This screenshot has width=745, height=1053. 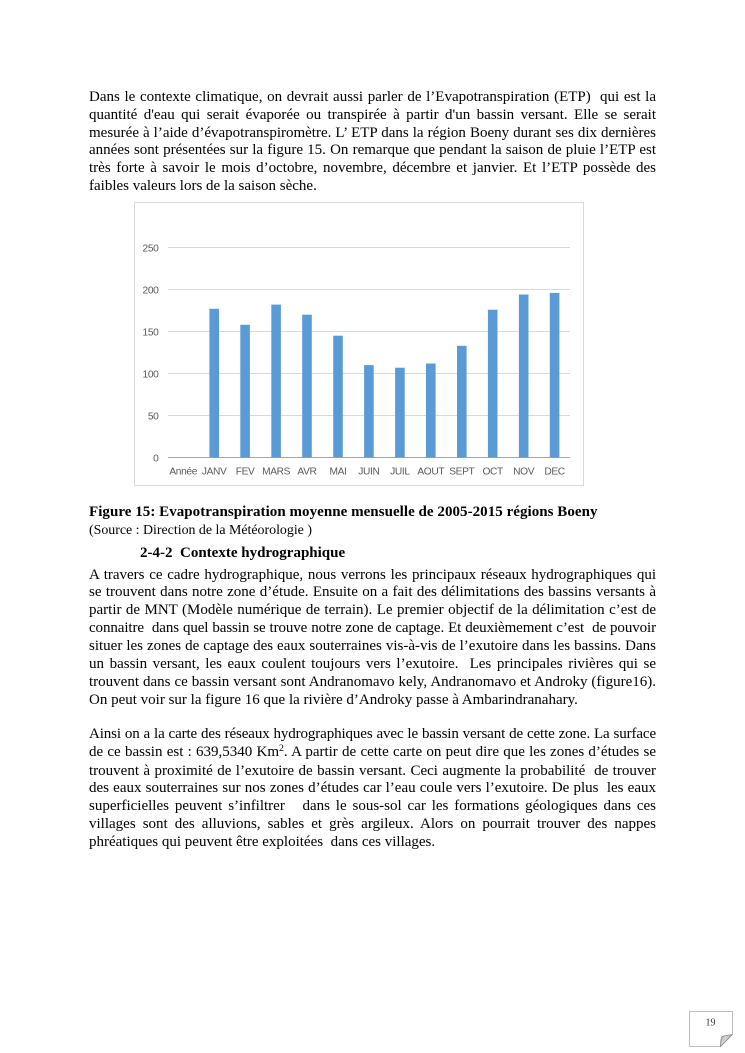 What do you see at coordinates (368, 471) in the screenshot?
I see `svg-text: JUIN` at bounding box center [368, 471].